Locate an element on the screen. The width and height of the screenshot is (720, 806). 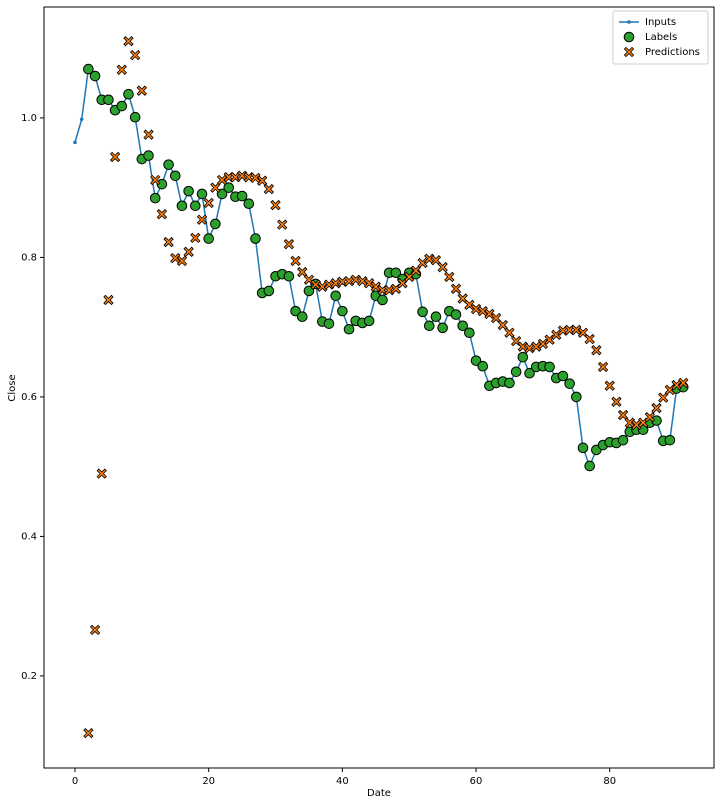
y-tick-label: 1.0 is located at coordinates (29, 118).